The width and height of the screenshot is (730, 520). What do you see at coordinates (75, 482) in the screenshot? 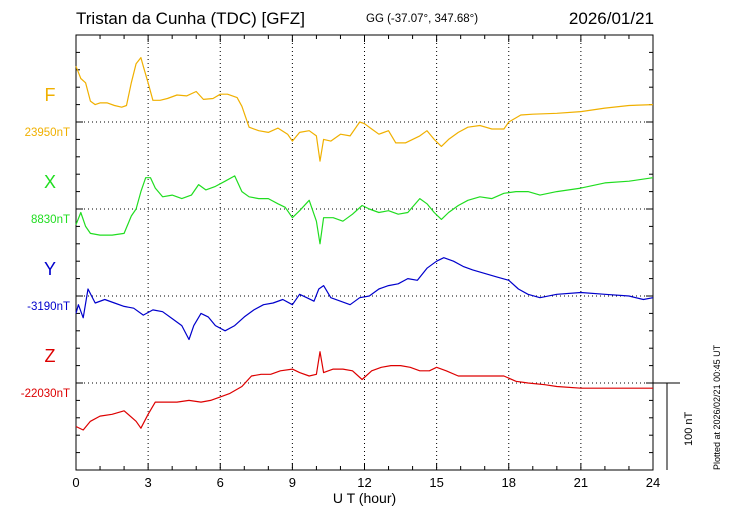
I see `x-tick-label: 0` at bounding box center [75, 482].